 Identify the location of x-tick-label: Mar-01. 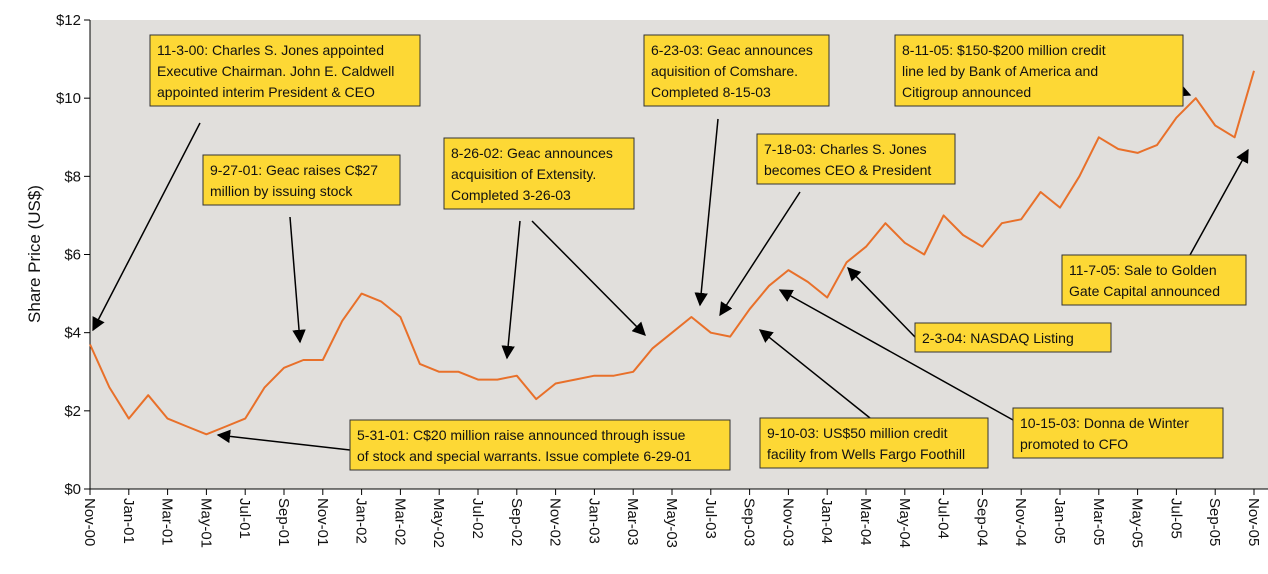
(167, 522).